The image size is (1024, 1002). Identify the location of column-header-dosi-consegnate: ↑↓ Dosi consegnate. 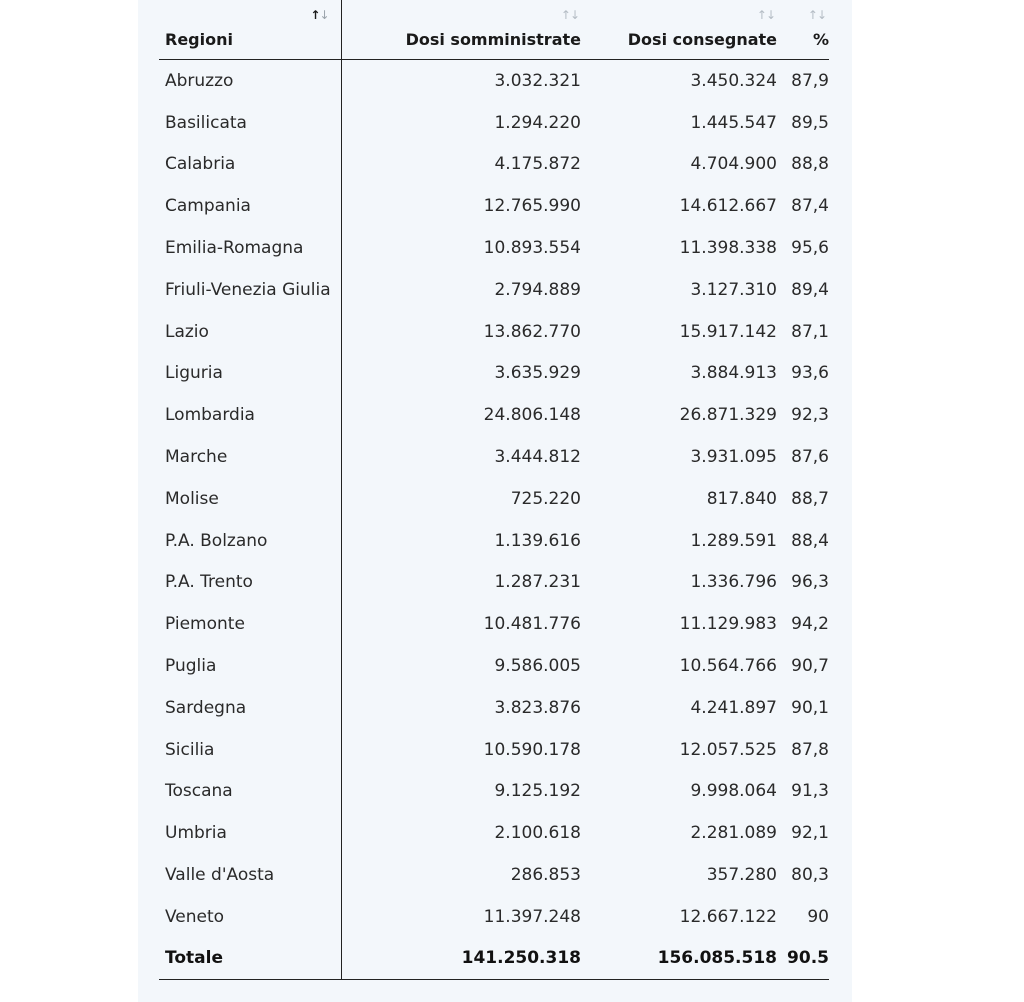
(679, 30).